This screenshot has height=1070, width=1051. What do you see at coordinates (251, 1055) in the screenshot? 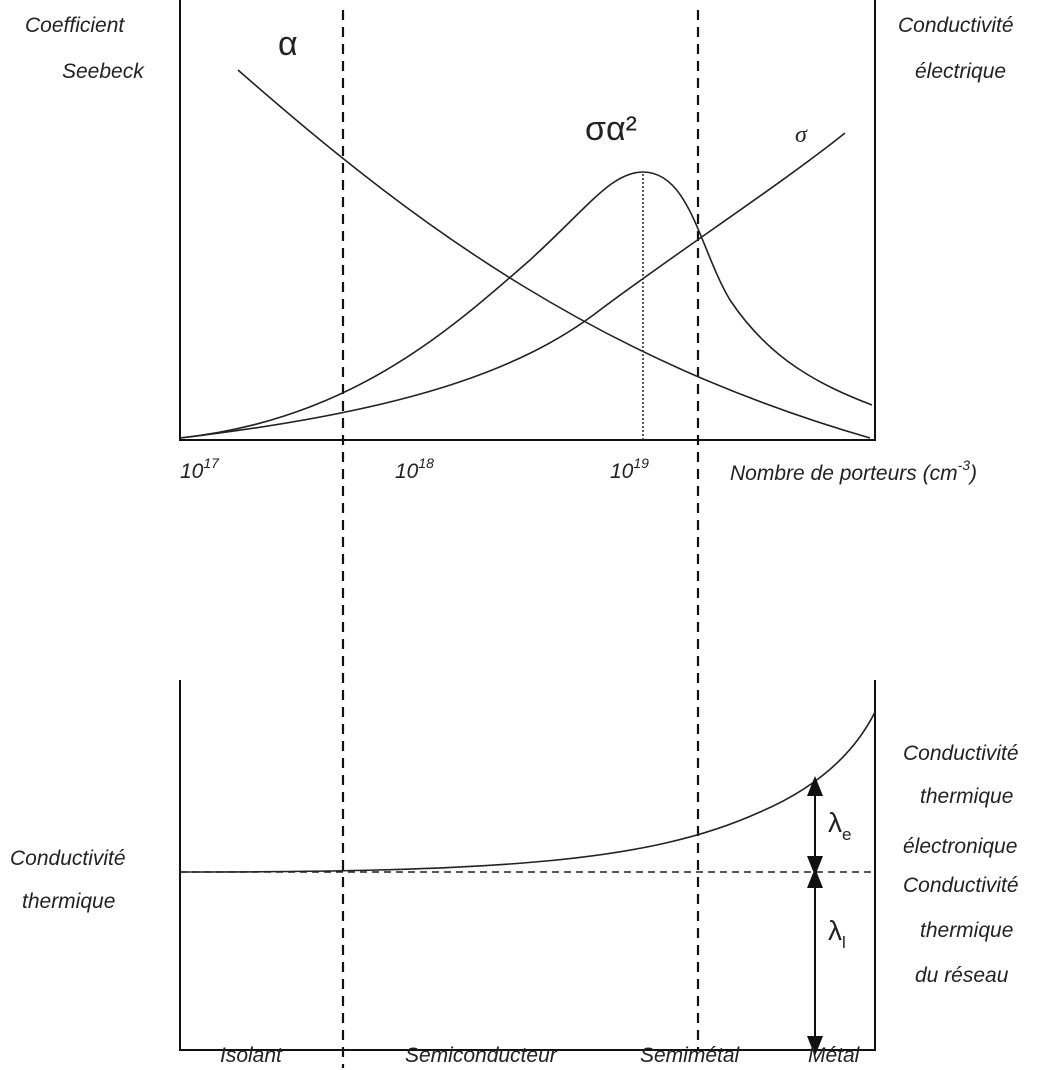
I see `region-label: Isolant` at bounding box center [251, 1055].